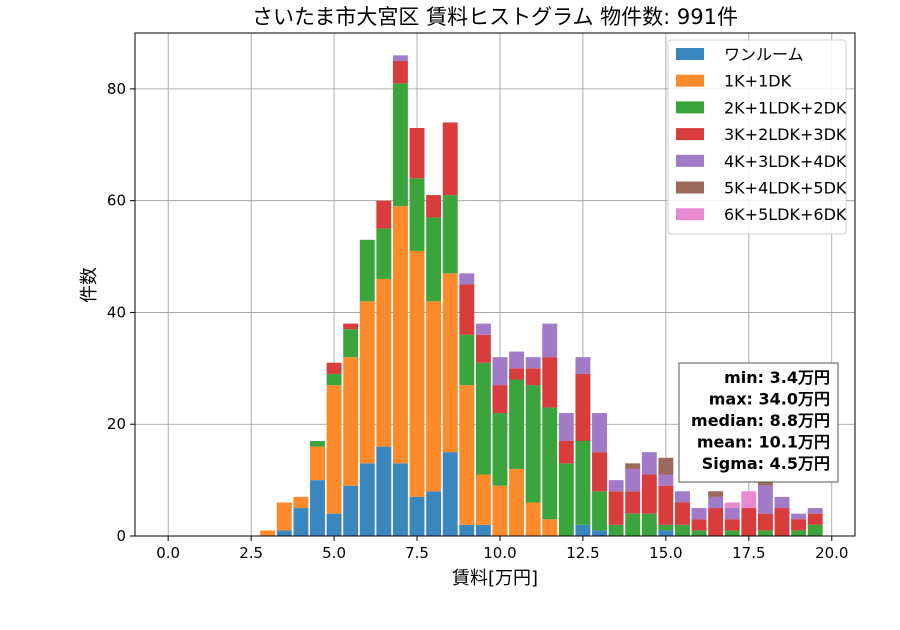  I want to click on stats-line: median: 8.8万円, so click(760, 420).